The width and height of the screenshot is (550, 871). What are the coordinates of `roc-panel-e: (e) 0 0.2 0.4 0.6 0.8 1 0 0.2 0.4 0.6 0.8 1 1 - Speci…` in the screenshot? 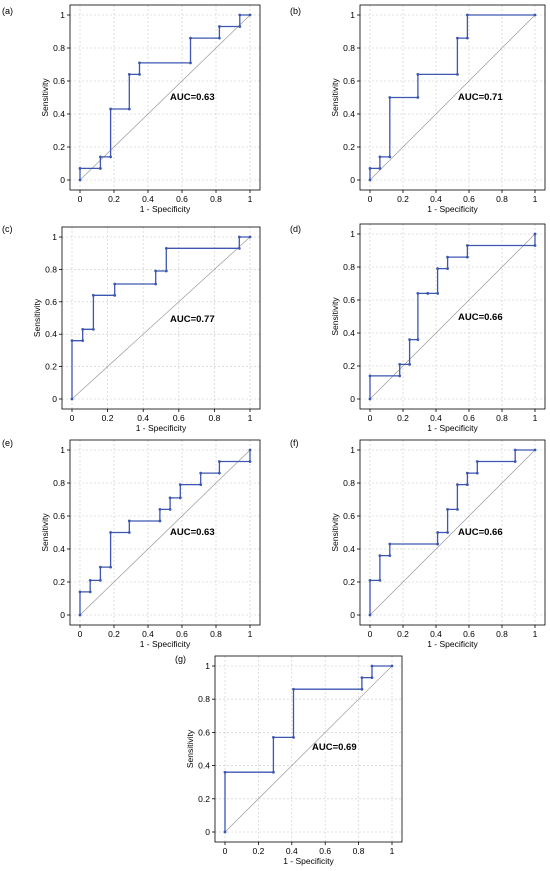 It's located at (131, 543).